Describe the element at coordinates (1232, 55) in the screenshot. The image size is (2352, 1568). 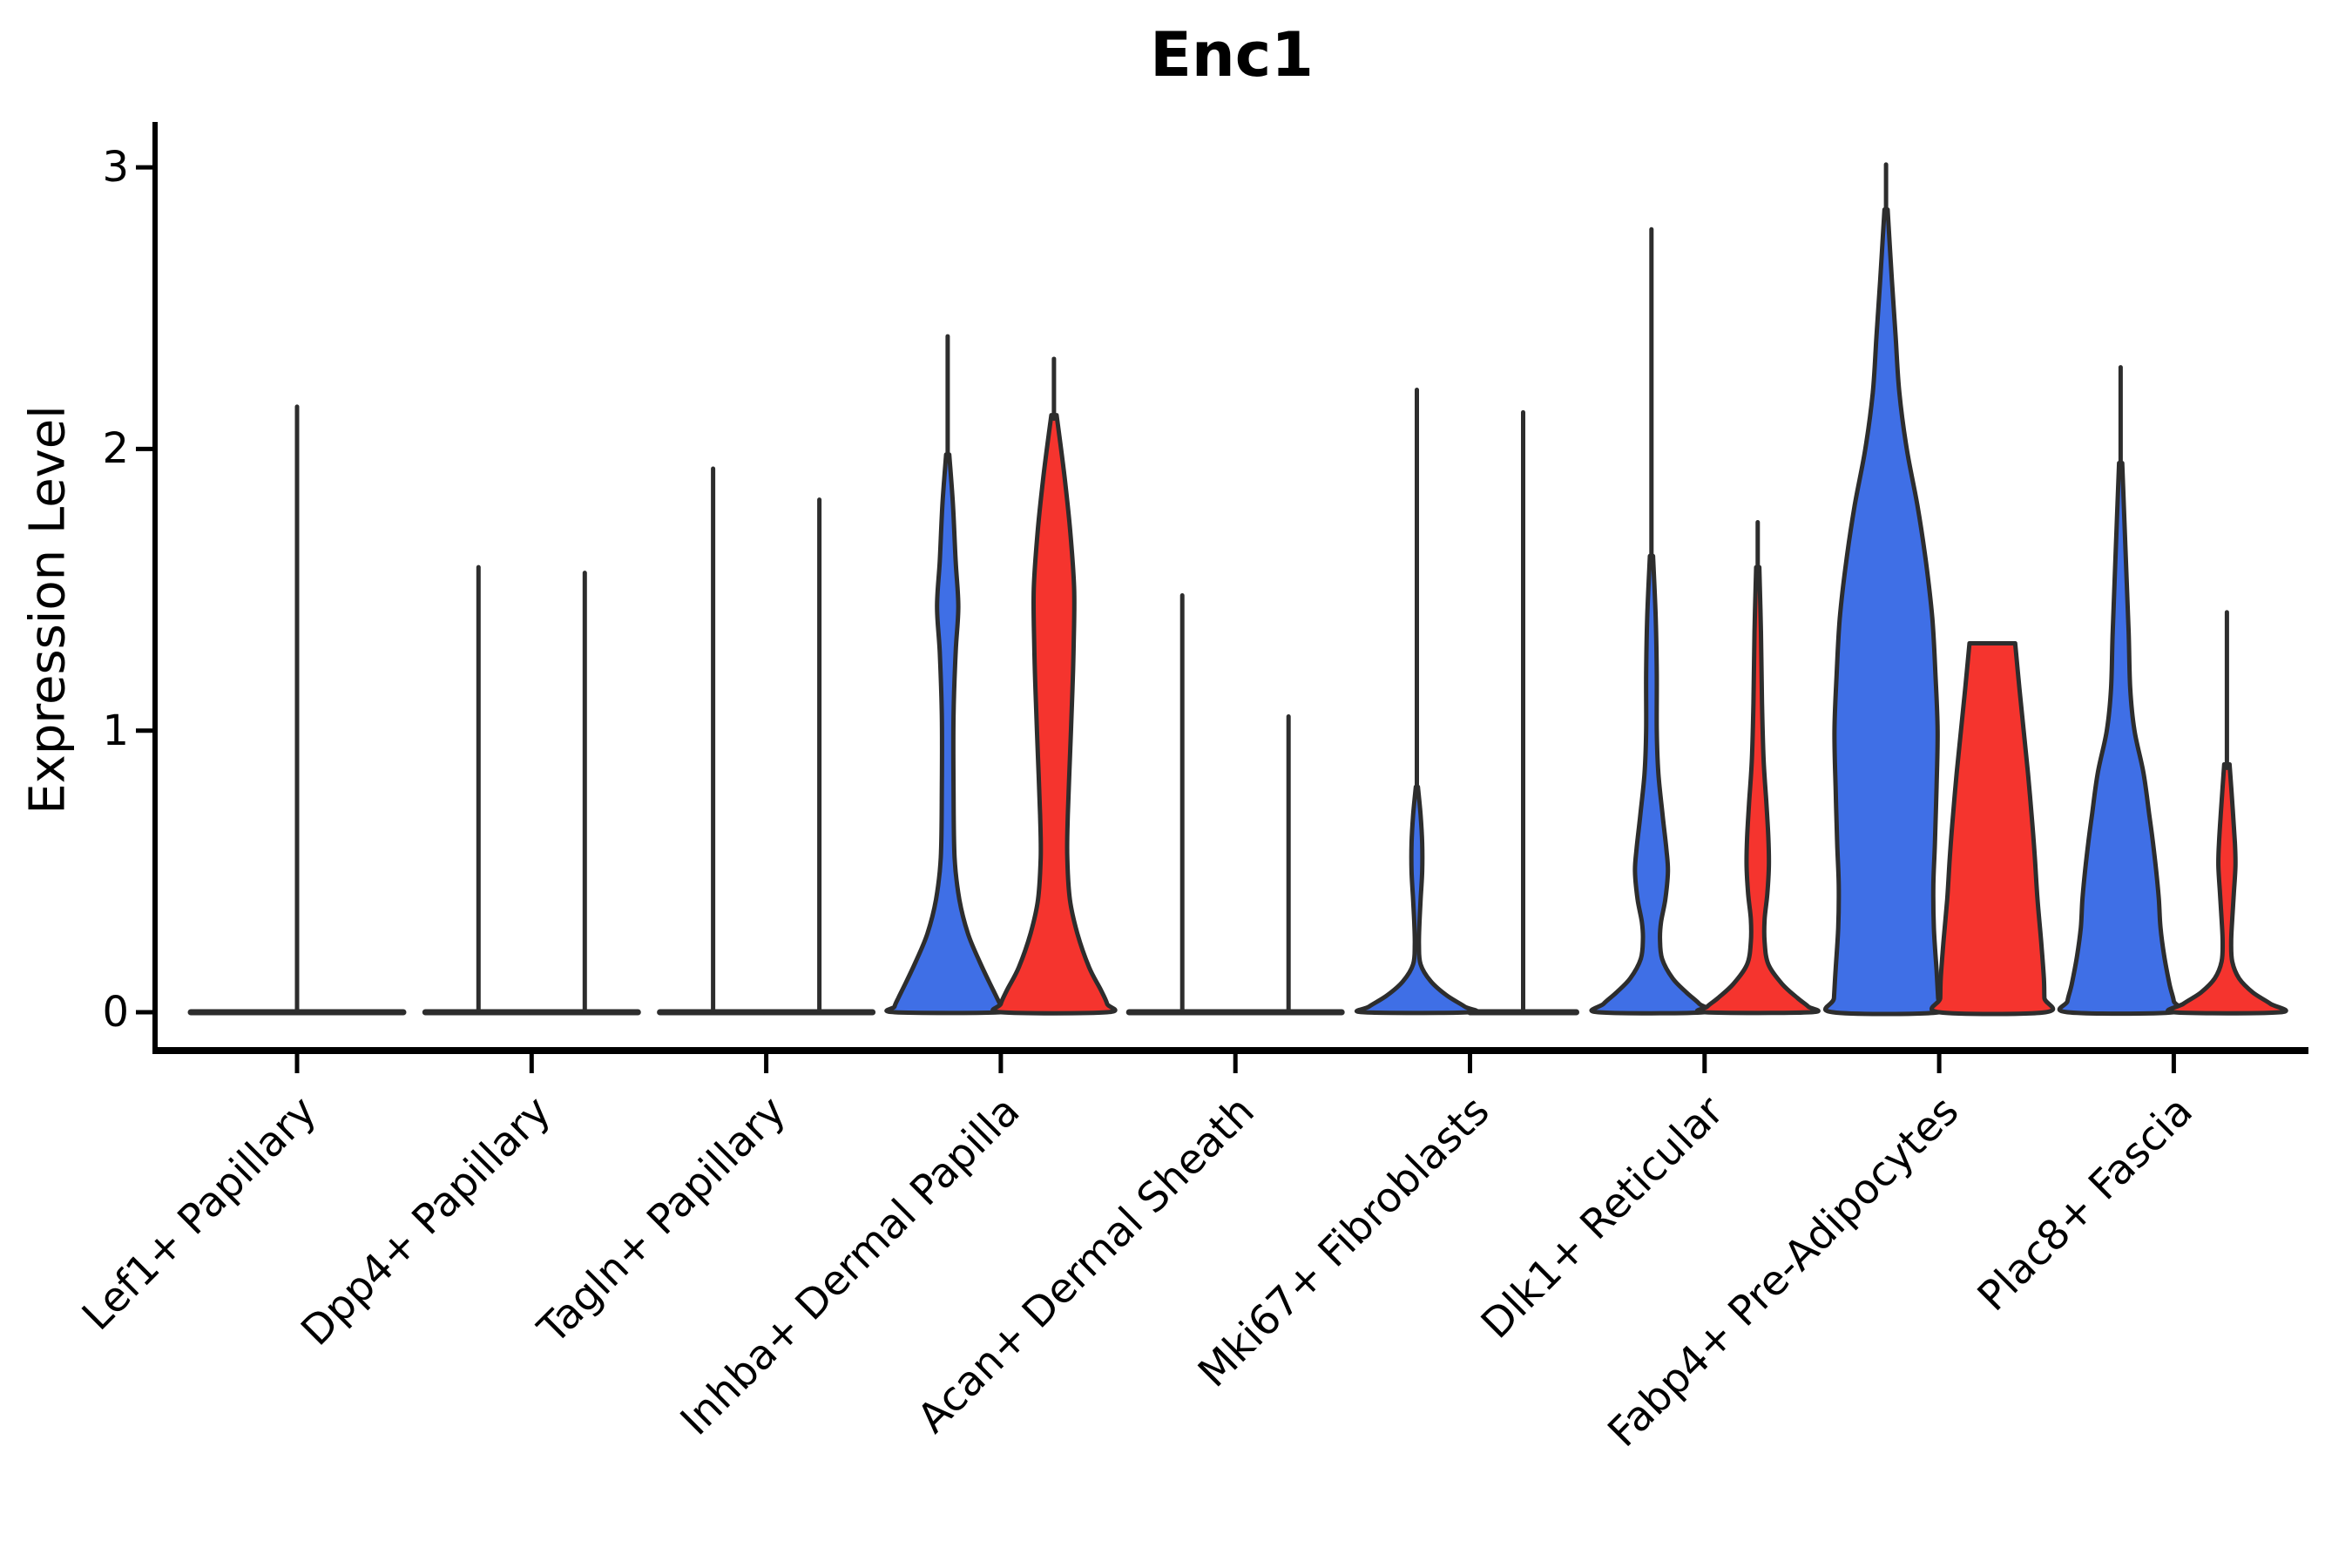
I see `chart-title: Enc1` at that location.